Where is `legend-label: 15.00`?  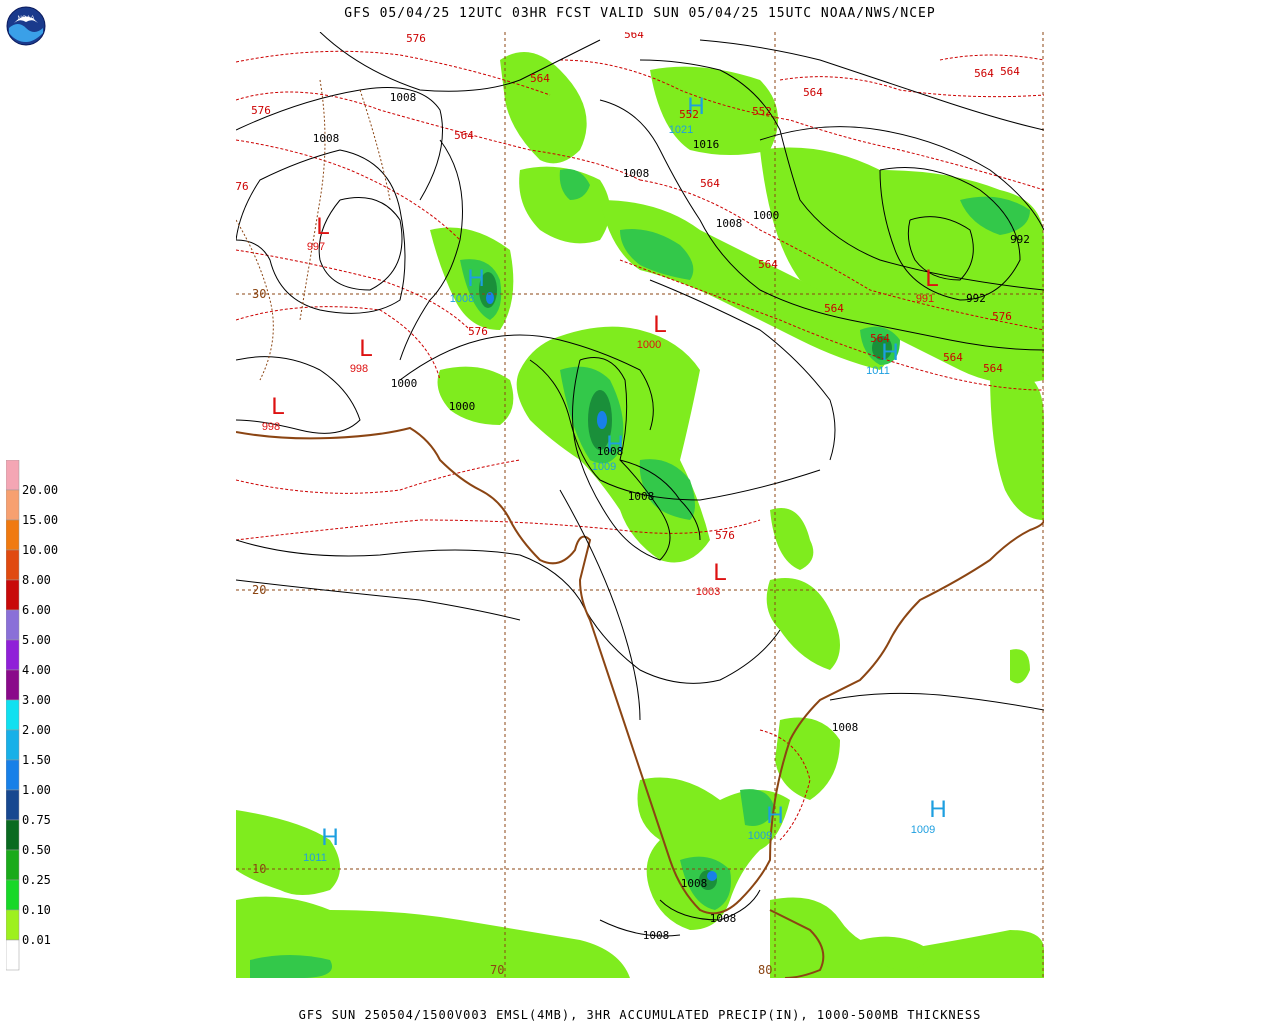
legend-label: 15.00 is located at coordinates (40, 520).